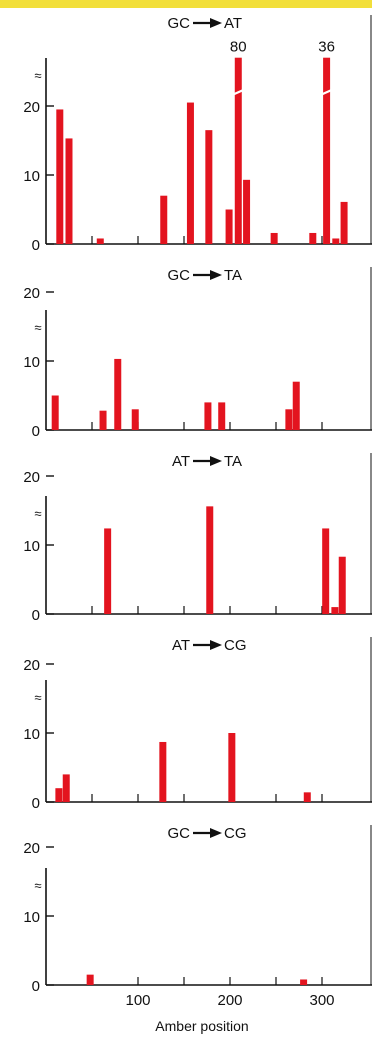 The width and height of the screenshot is (372, 1042). What do you see at coordinates (229, 1000) in the screenshot?
I see `x-tick-label: 200` at bounding box center [229, 1000].